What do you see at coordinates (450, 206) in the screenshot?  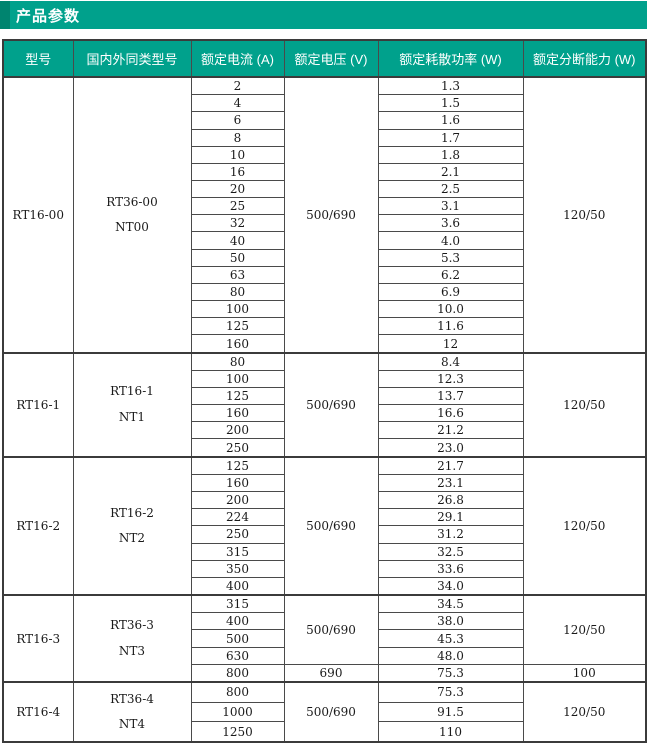 I see `power-cell: 3.1` at bounding box center [450, 206].